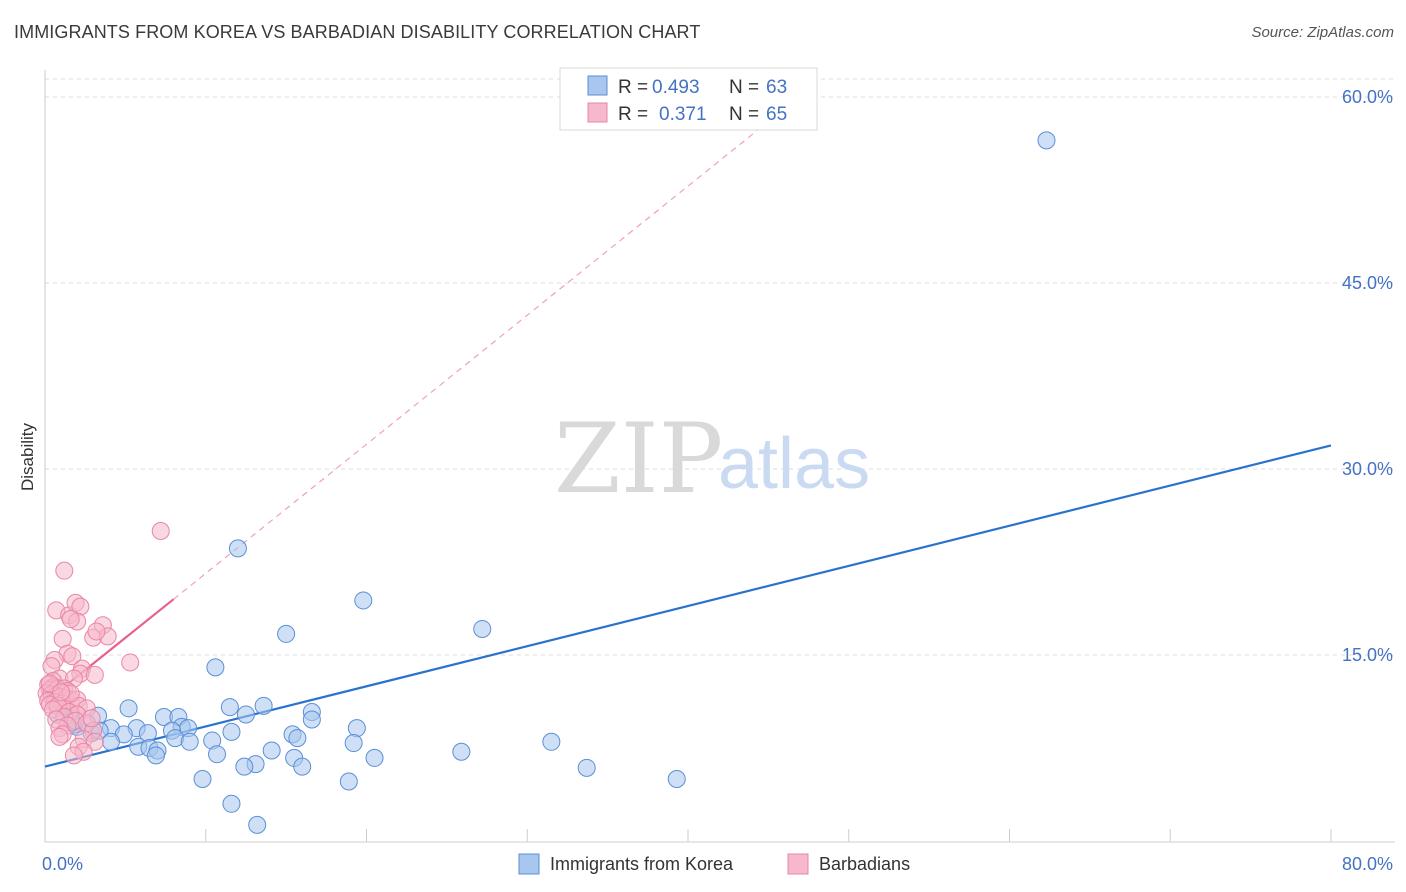 Image resolution: width=1406 pixels, height=892 pixels. Describe the element at coordinates (744, 114) in the screenshot. I see `legend-n-label-barbadians: N =` at that location.